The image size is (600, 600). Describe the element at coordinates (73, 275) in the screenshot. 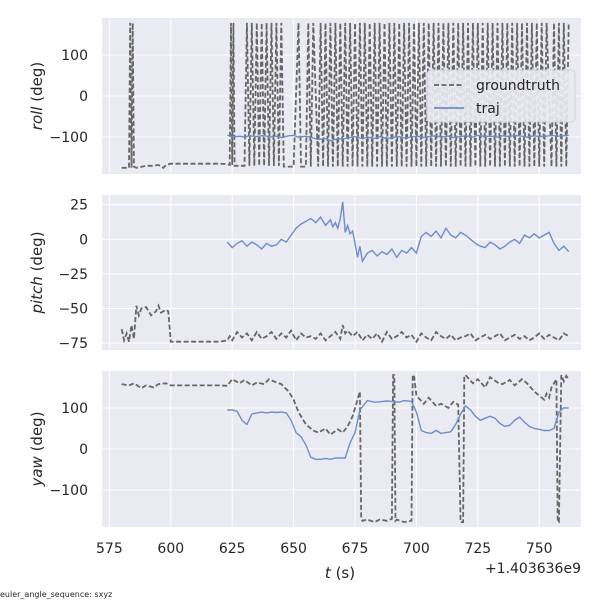

I see `pitch-y-tick-label: −25` at that location.